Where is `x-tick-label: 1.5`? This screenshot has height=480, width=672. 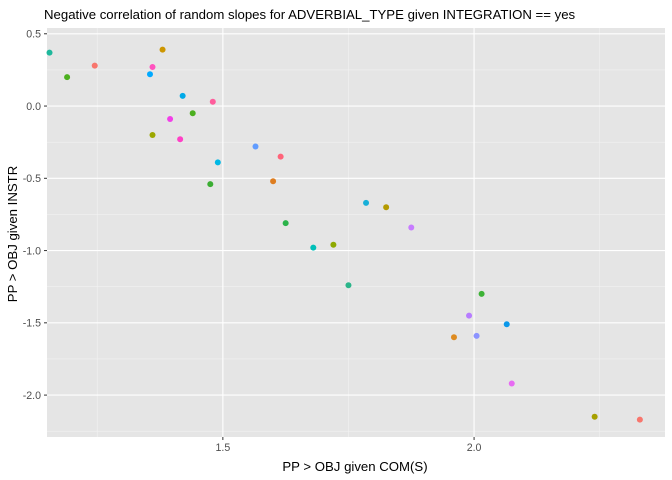
x-tick-label: 1.5 is located at coordinates (222, 448).